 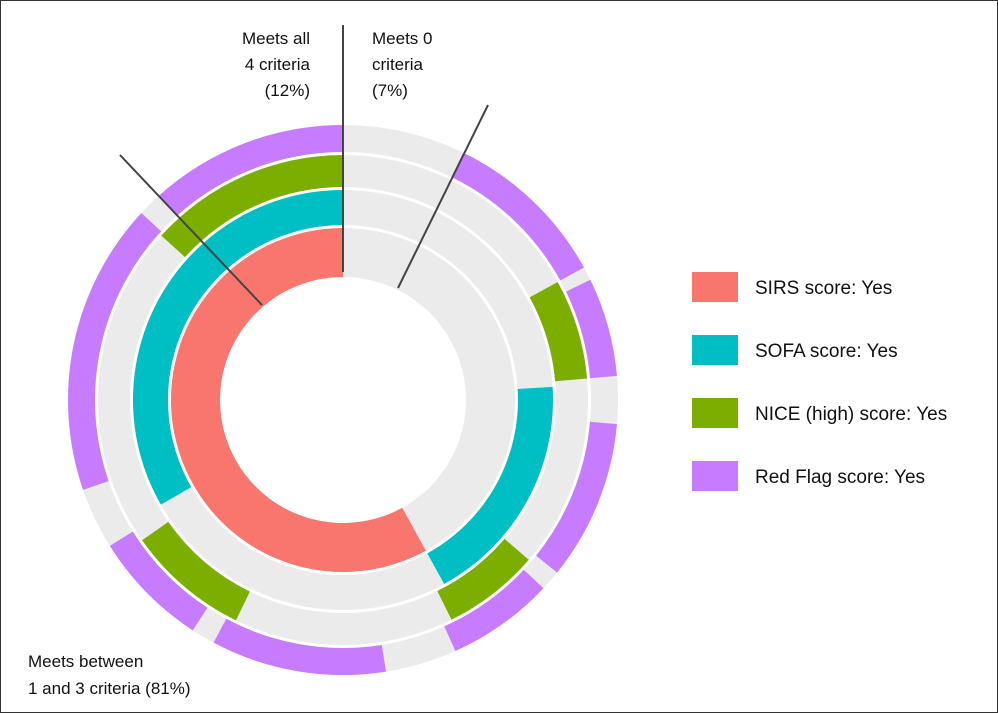 I want to click on legend-label: SOFA score: Yes, so click(x=826, y=351).